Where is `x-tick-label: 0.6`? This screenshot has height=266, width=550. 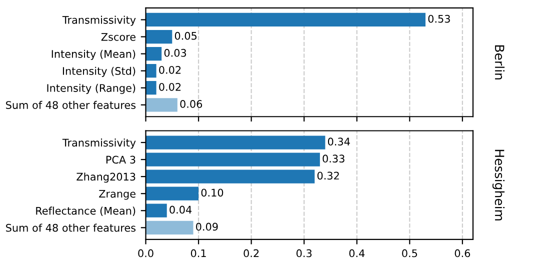
x-tick-label: 0.6 is located at coordinates (462, 253).